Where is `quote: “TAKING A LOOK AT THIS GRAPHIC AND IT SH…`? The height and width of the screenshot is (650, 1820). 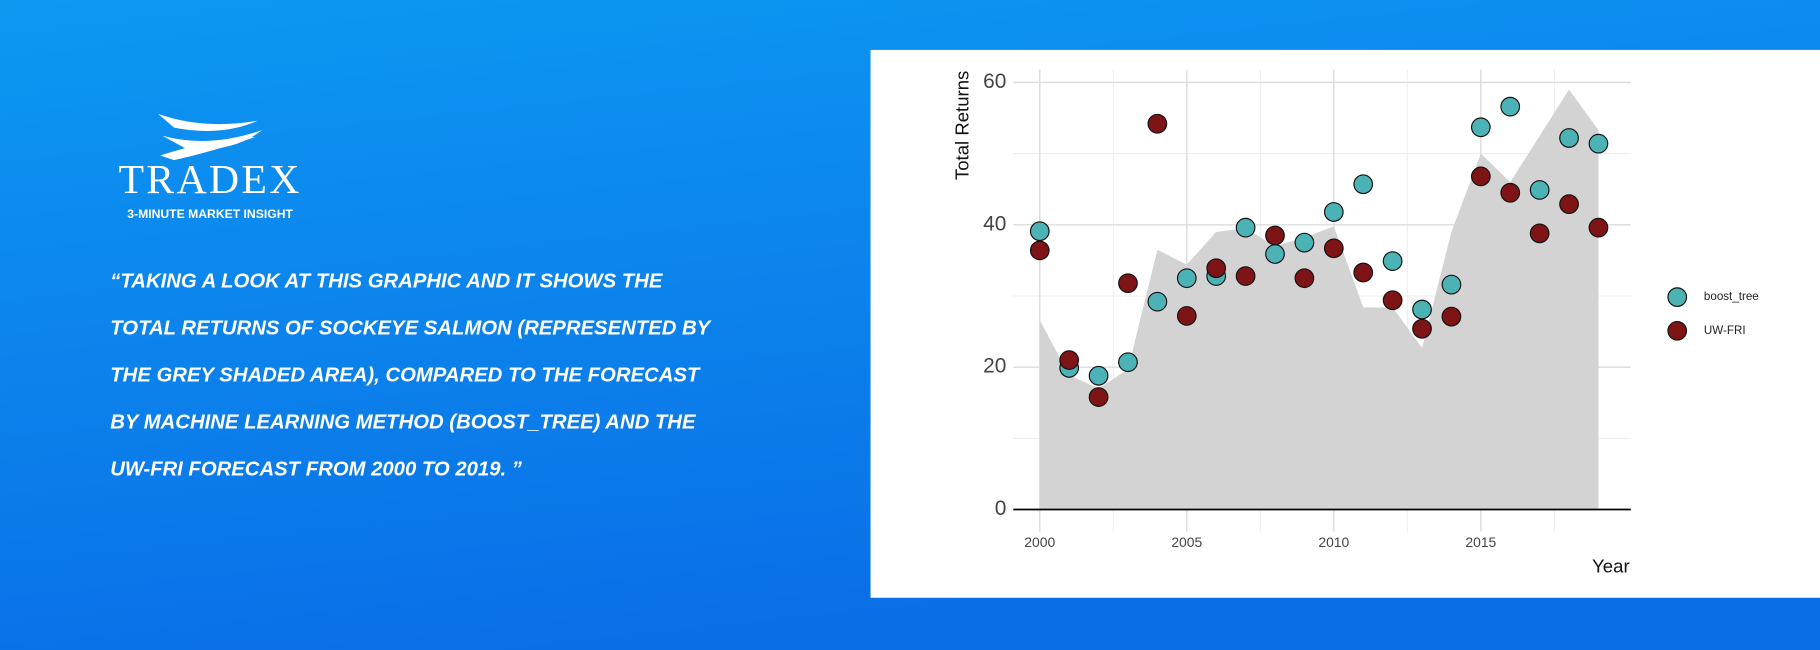 quote: “TAKING A LOOK AT THIS GRAPHIC AND IT SH… is located at coordinates (411, 375).